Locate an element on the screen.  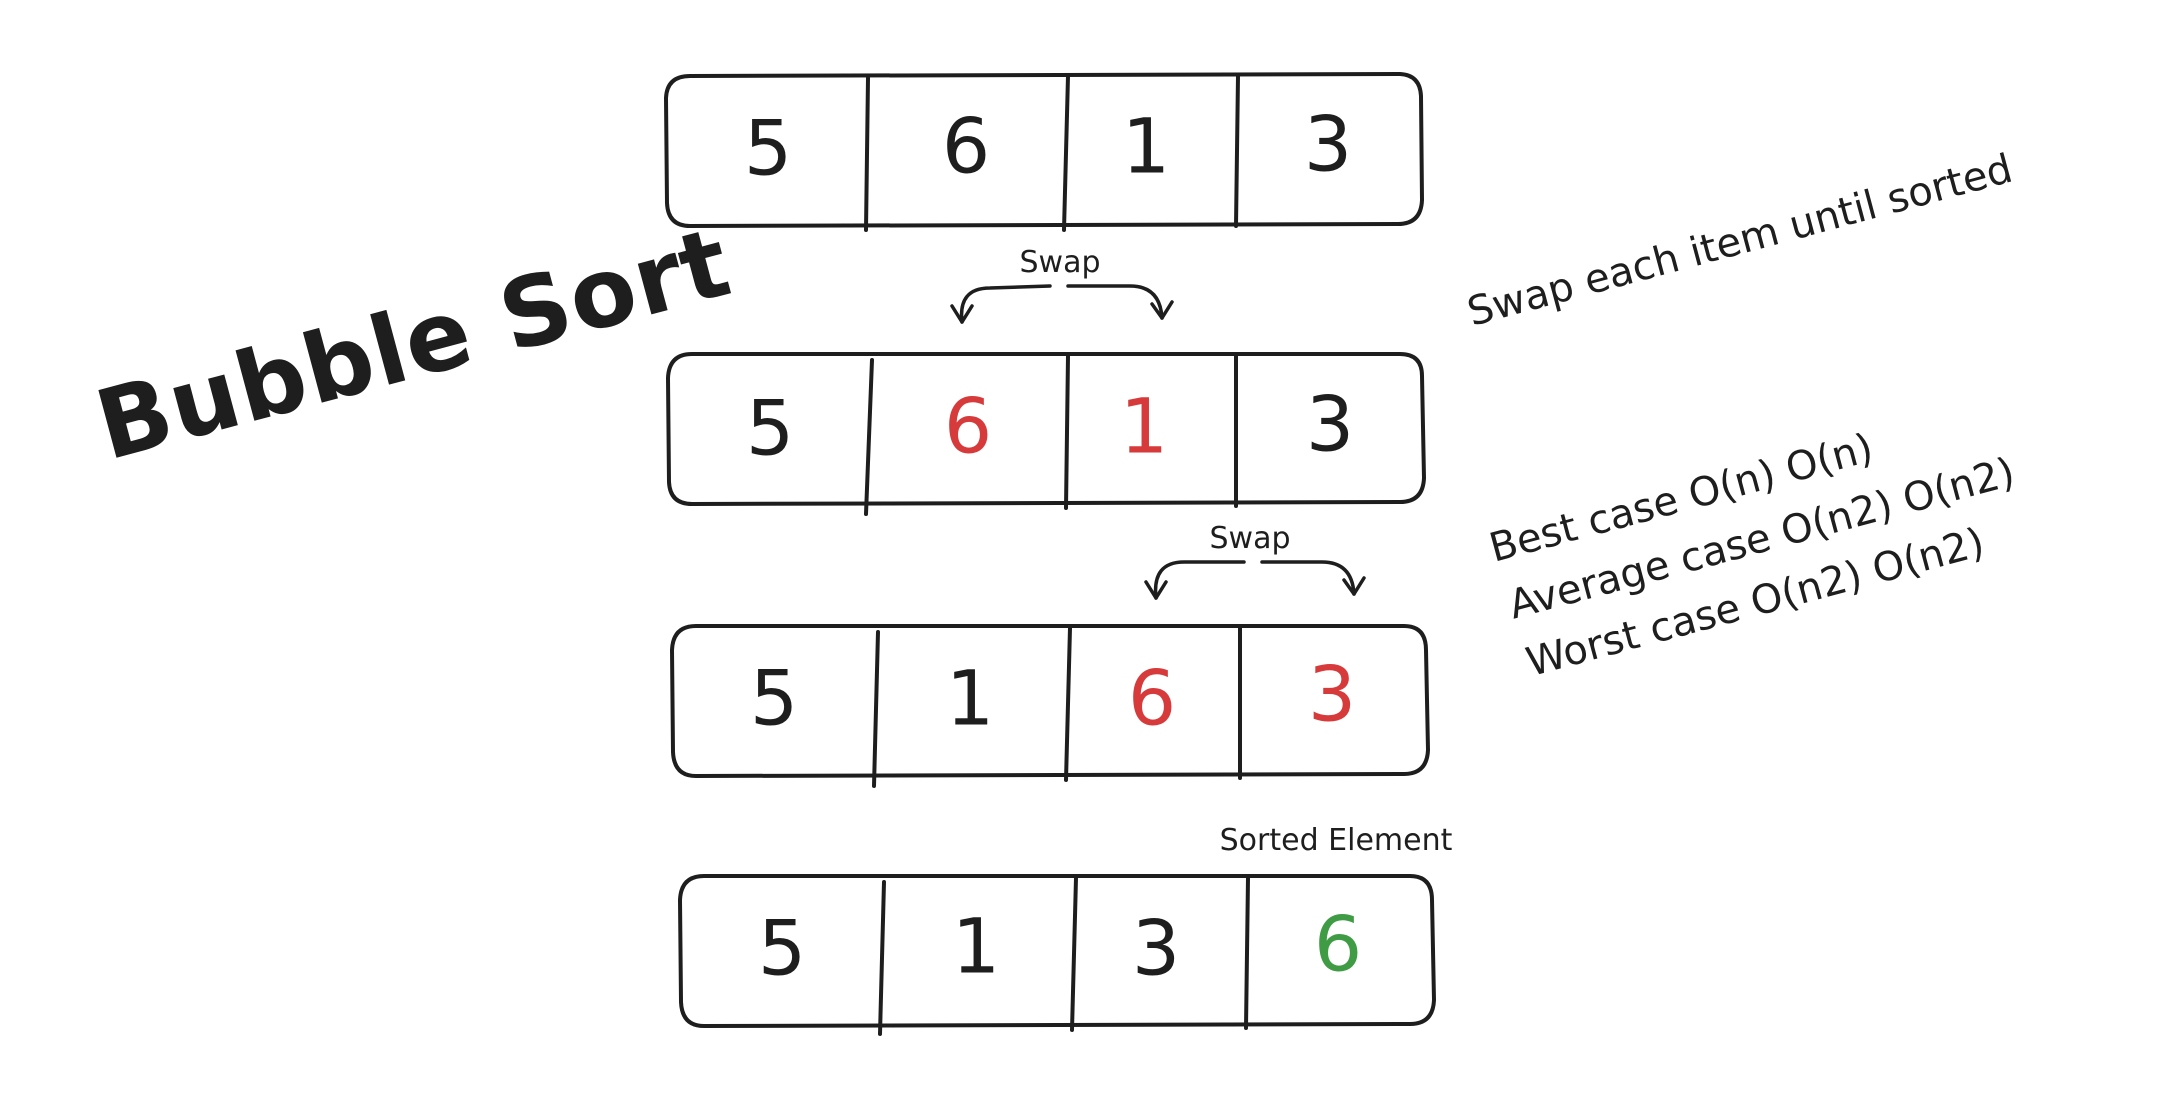
array-row-swap-1: 5 6 1 3 is located at coordinates (1046, 434).